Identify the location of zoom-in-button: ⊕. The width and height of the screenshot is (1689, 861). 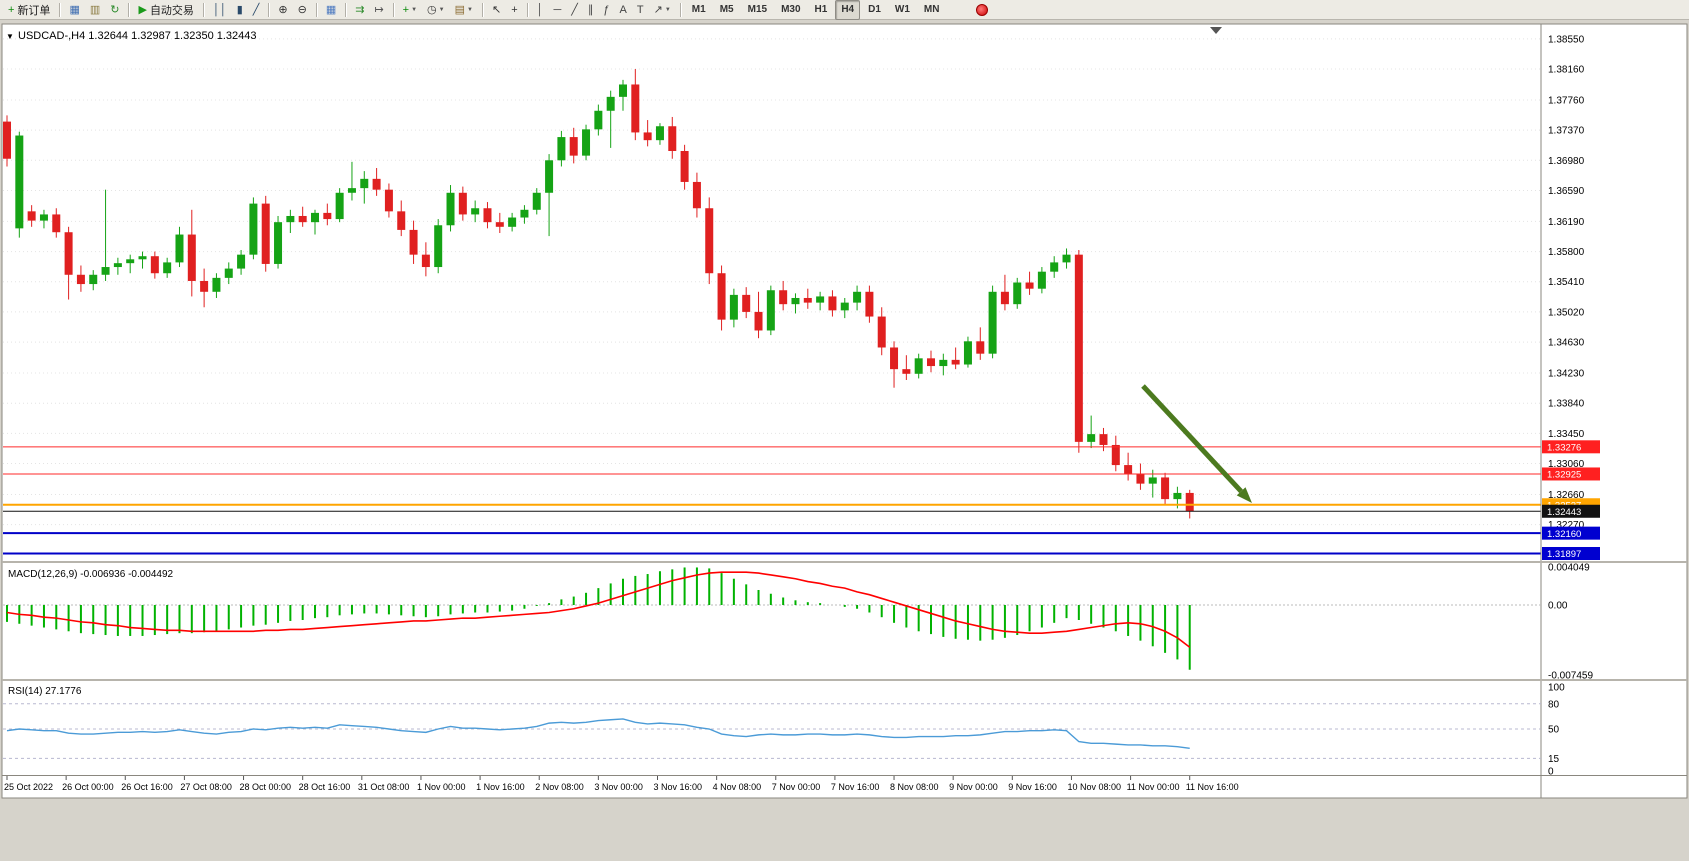
(282, 10).